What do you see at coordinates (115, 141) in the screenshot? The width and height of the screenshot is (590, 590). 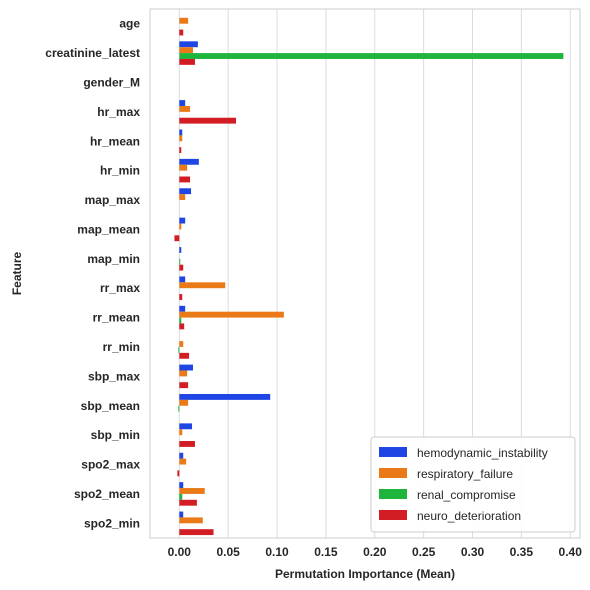 I see `y-tick-label: hr_mean` at bounding box center [115, 141].